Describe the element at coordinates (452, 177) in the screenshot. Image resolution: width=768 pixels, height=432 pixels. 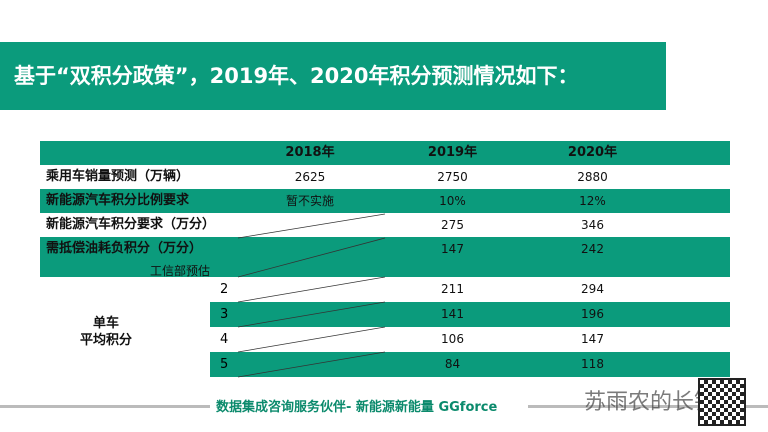
I see `cell: 2750` at that location.